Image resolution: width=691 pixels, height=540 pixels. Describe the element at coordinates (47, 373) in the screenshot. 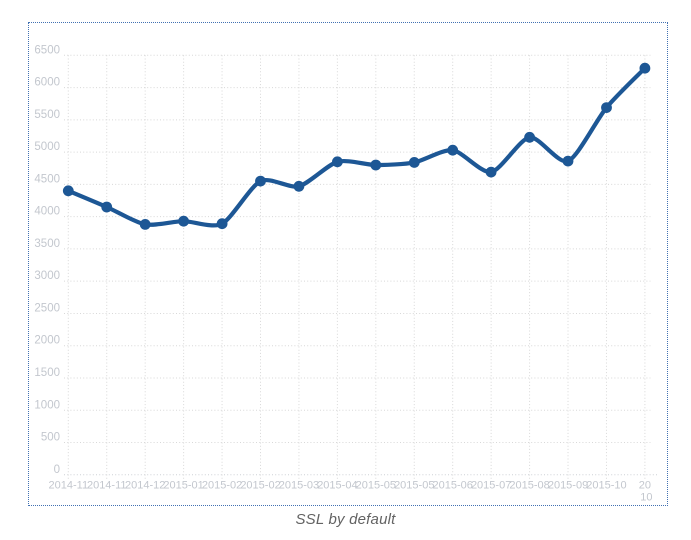

I see `y-tick-label: 1500` at that location.